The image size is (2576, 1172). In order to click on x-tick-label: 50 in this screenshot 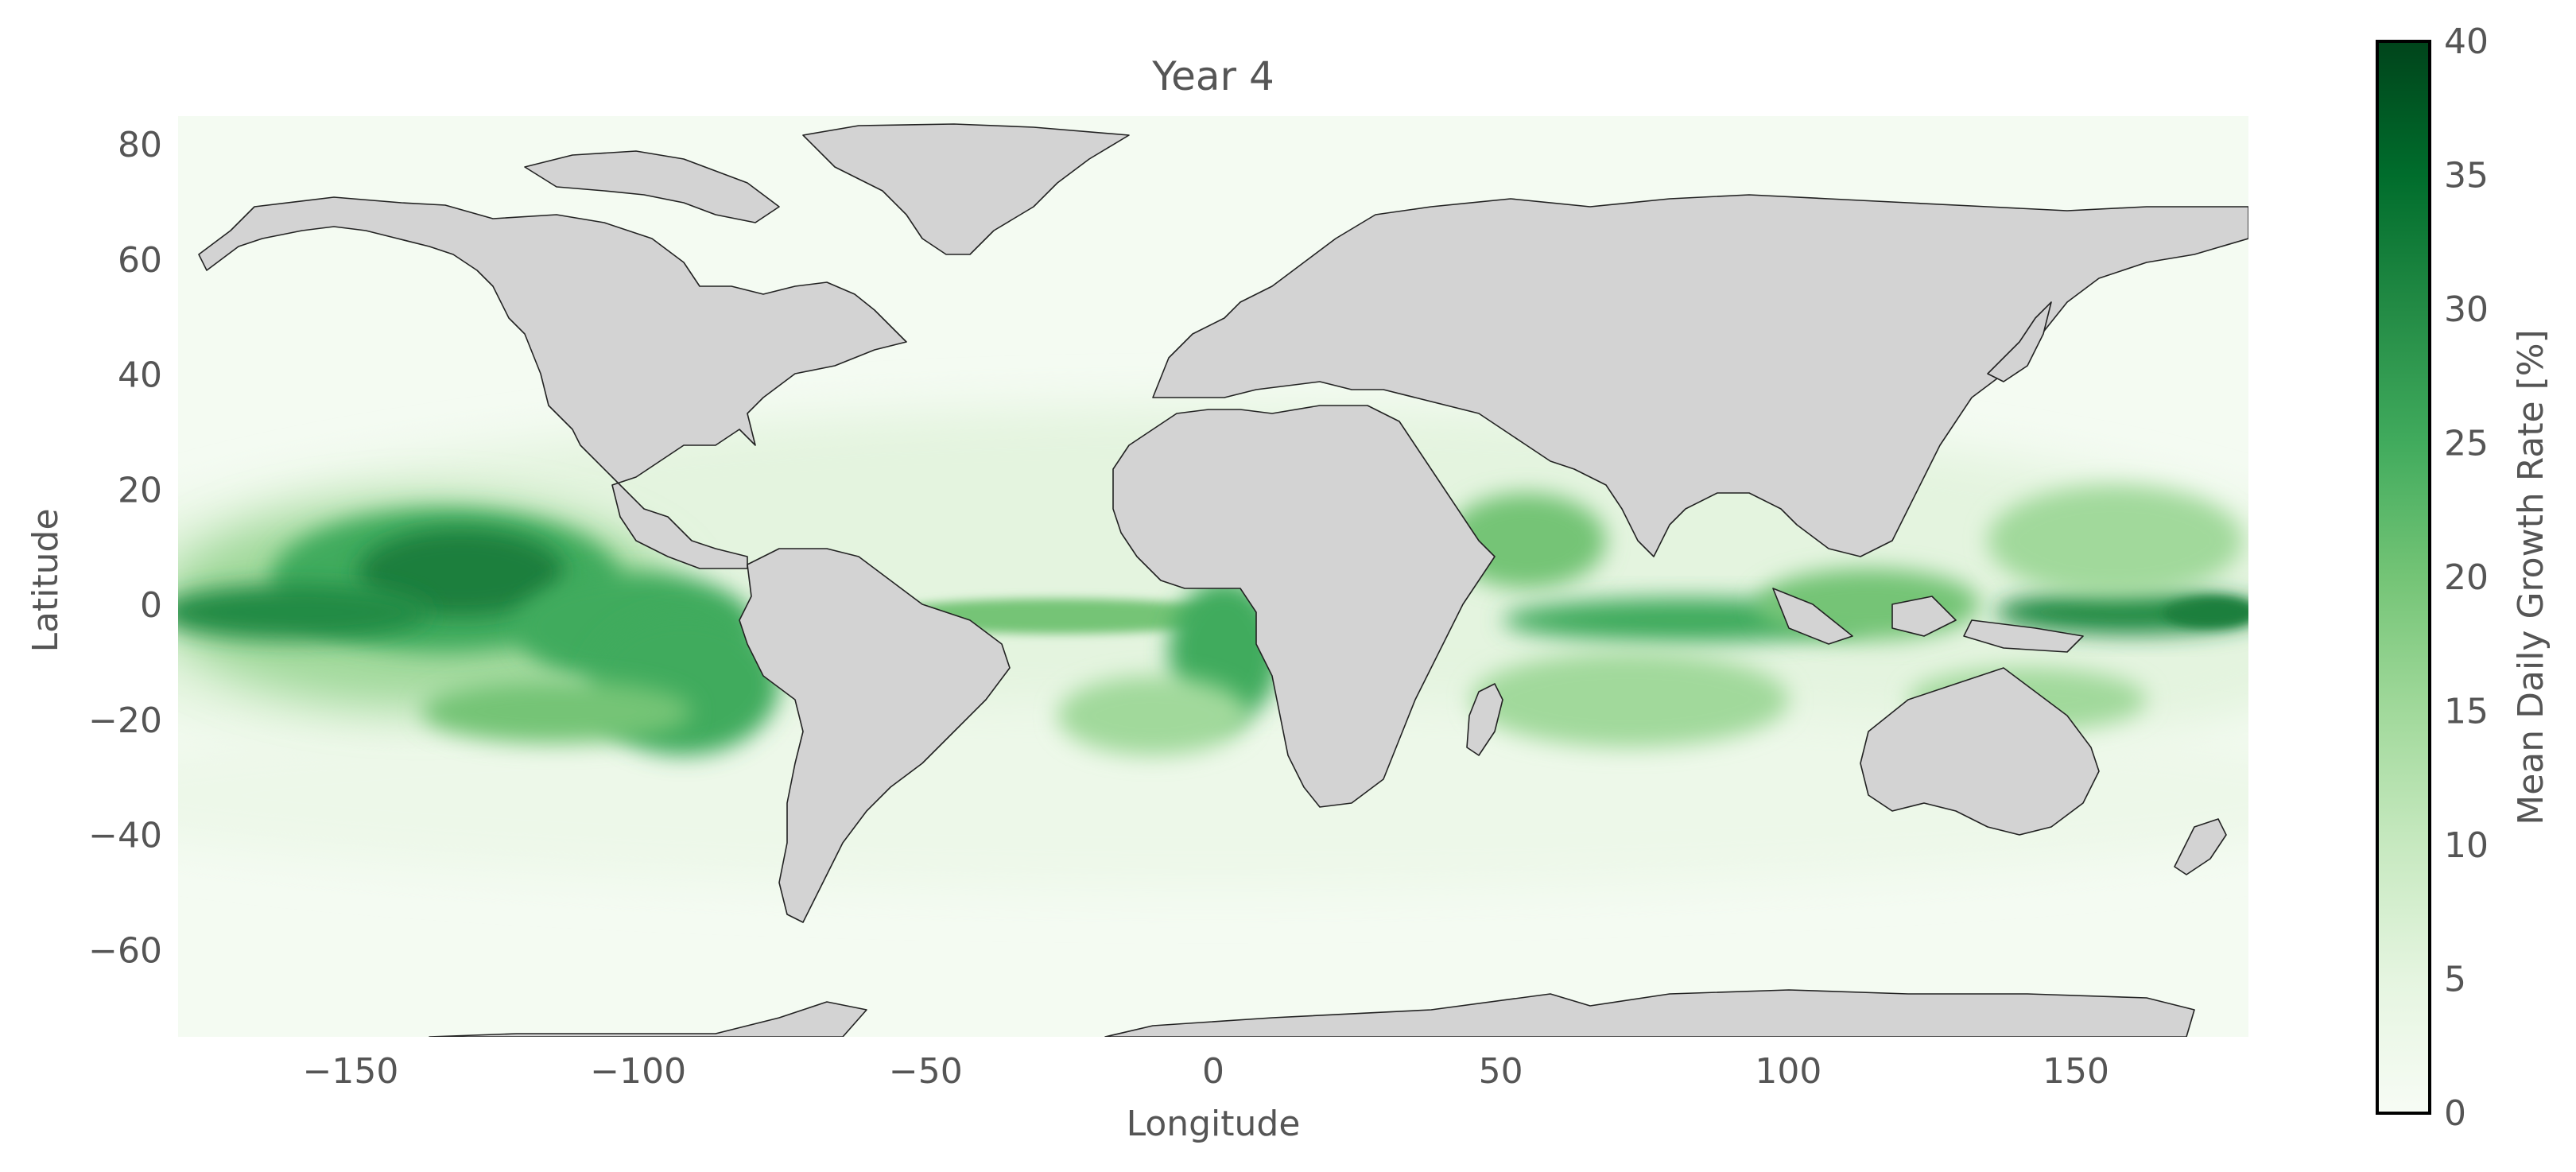, I will do `click(1501, 1071)`.